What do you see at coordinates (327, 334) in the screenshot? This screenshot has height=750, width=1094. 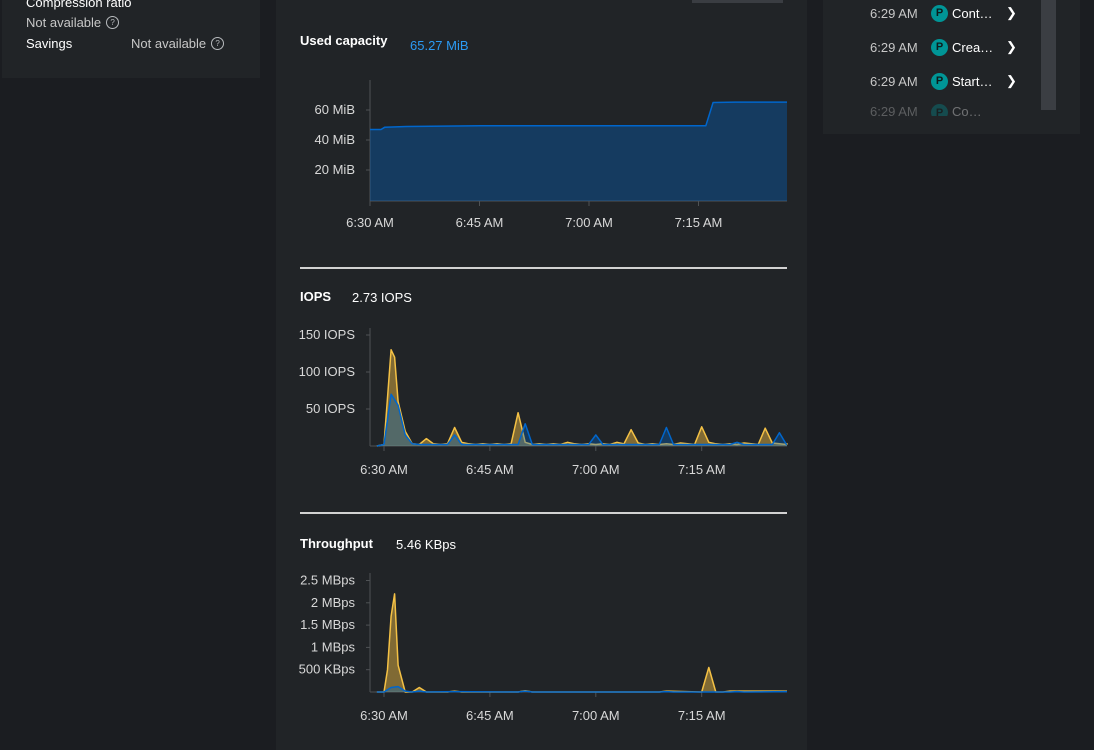 I see `y-tick-label: 150 IOPS` at bounding box center [327, 334].